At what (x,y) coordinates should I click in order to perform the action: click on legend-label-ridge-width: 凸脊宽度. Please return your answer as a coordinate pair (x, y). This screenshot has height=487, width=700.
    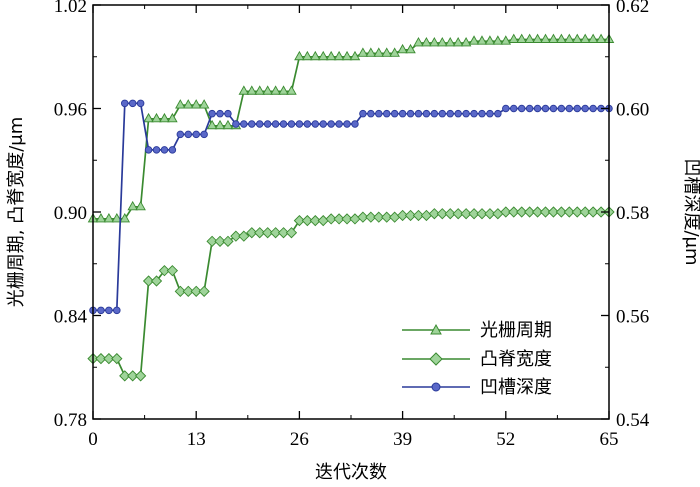
    Looking at the image, I should click on (516, 359).